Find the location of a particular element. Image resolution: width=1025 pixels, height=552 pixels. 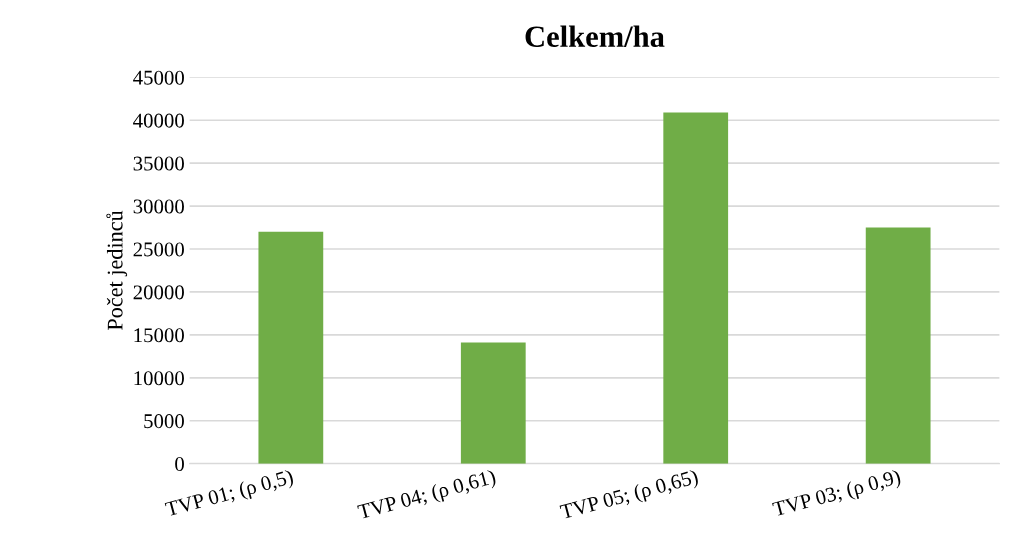

y-tick-label: 30000 is located at coordinates (158, 206).